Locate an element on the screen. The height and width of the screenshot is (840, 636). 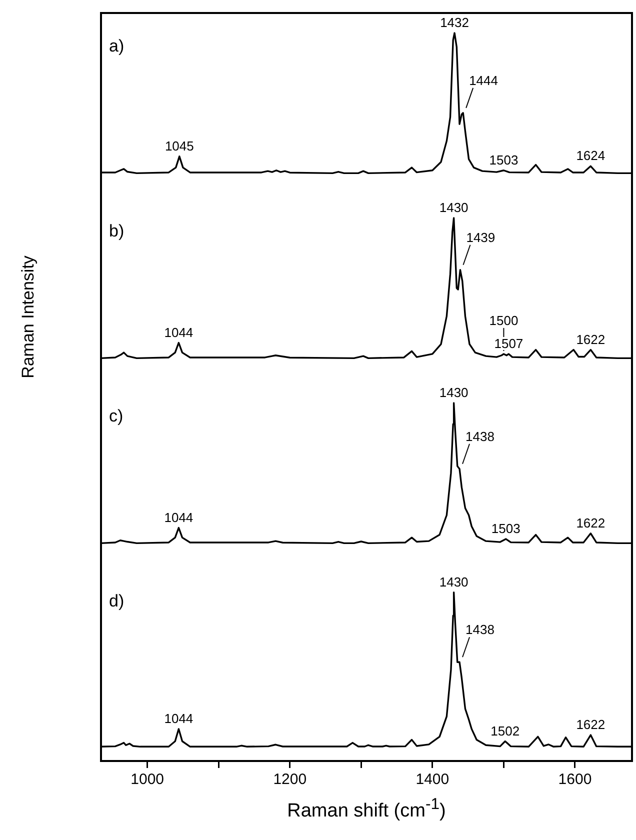
annotation: 1507 is located at coordinates (509, 343).